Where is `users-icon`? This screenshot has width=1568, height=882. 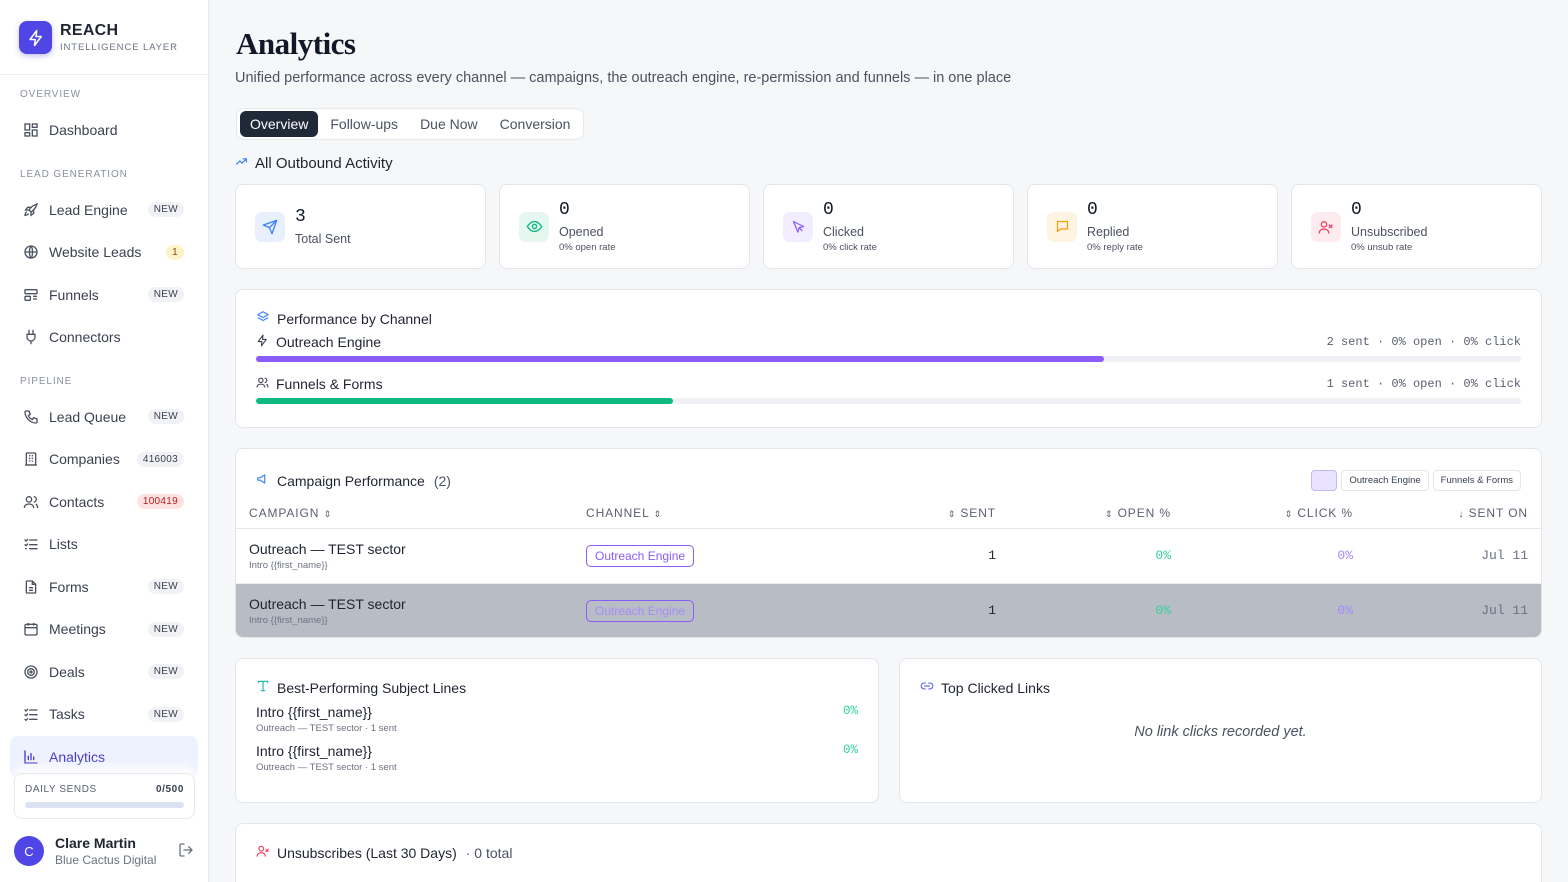 users-icon is located at coordinates (262, 384).